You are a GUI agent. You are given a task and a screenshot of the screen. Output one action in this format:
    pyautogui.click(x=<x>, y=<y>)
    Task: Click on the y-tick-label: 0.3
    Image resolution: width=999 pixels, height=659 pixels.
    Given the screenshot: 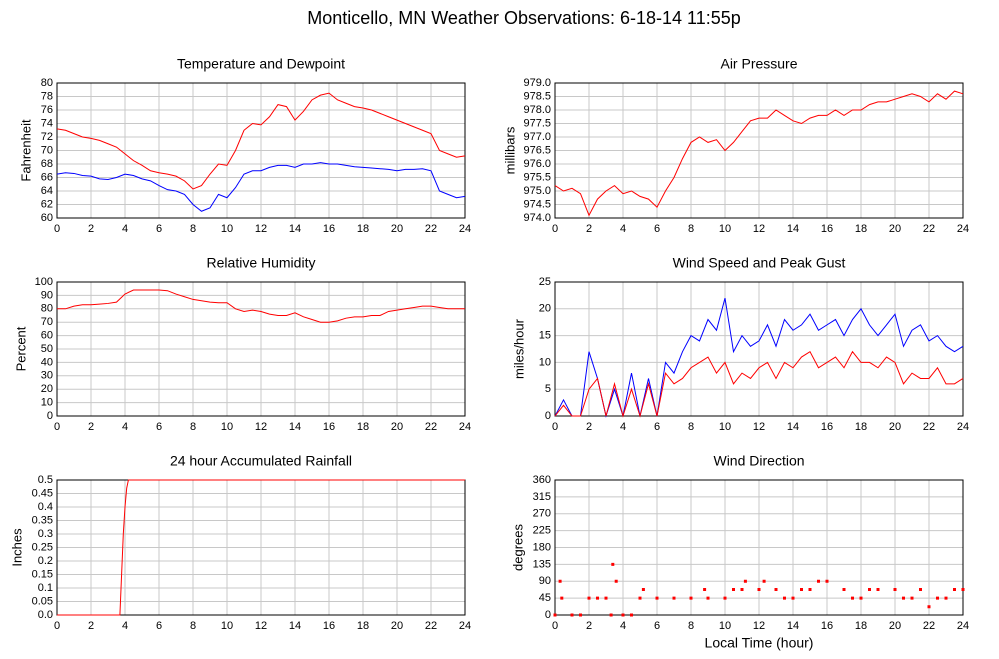 What is the action you would take?
    pyautogui.click(x=45, y=534)
    